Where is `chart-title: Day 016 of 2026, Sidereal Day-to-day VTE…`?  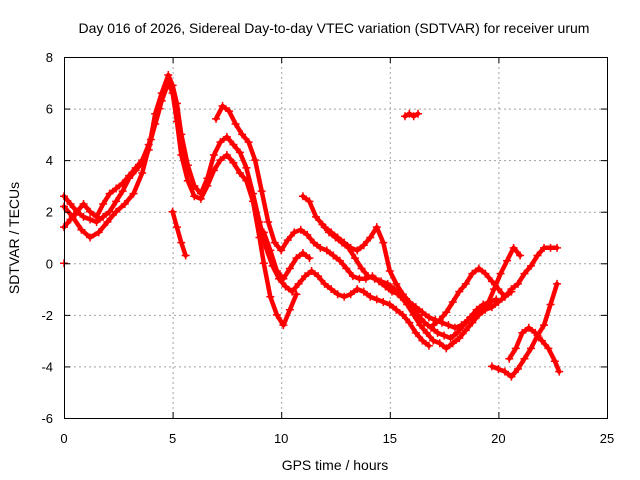 chart-title: Day 016 of 2026, Sidereal Day-to-day VTE… is located at coordinates (334, 28).